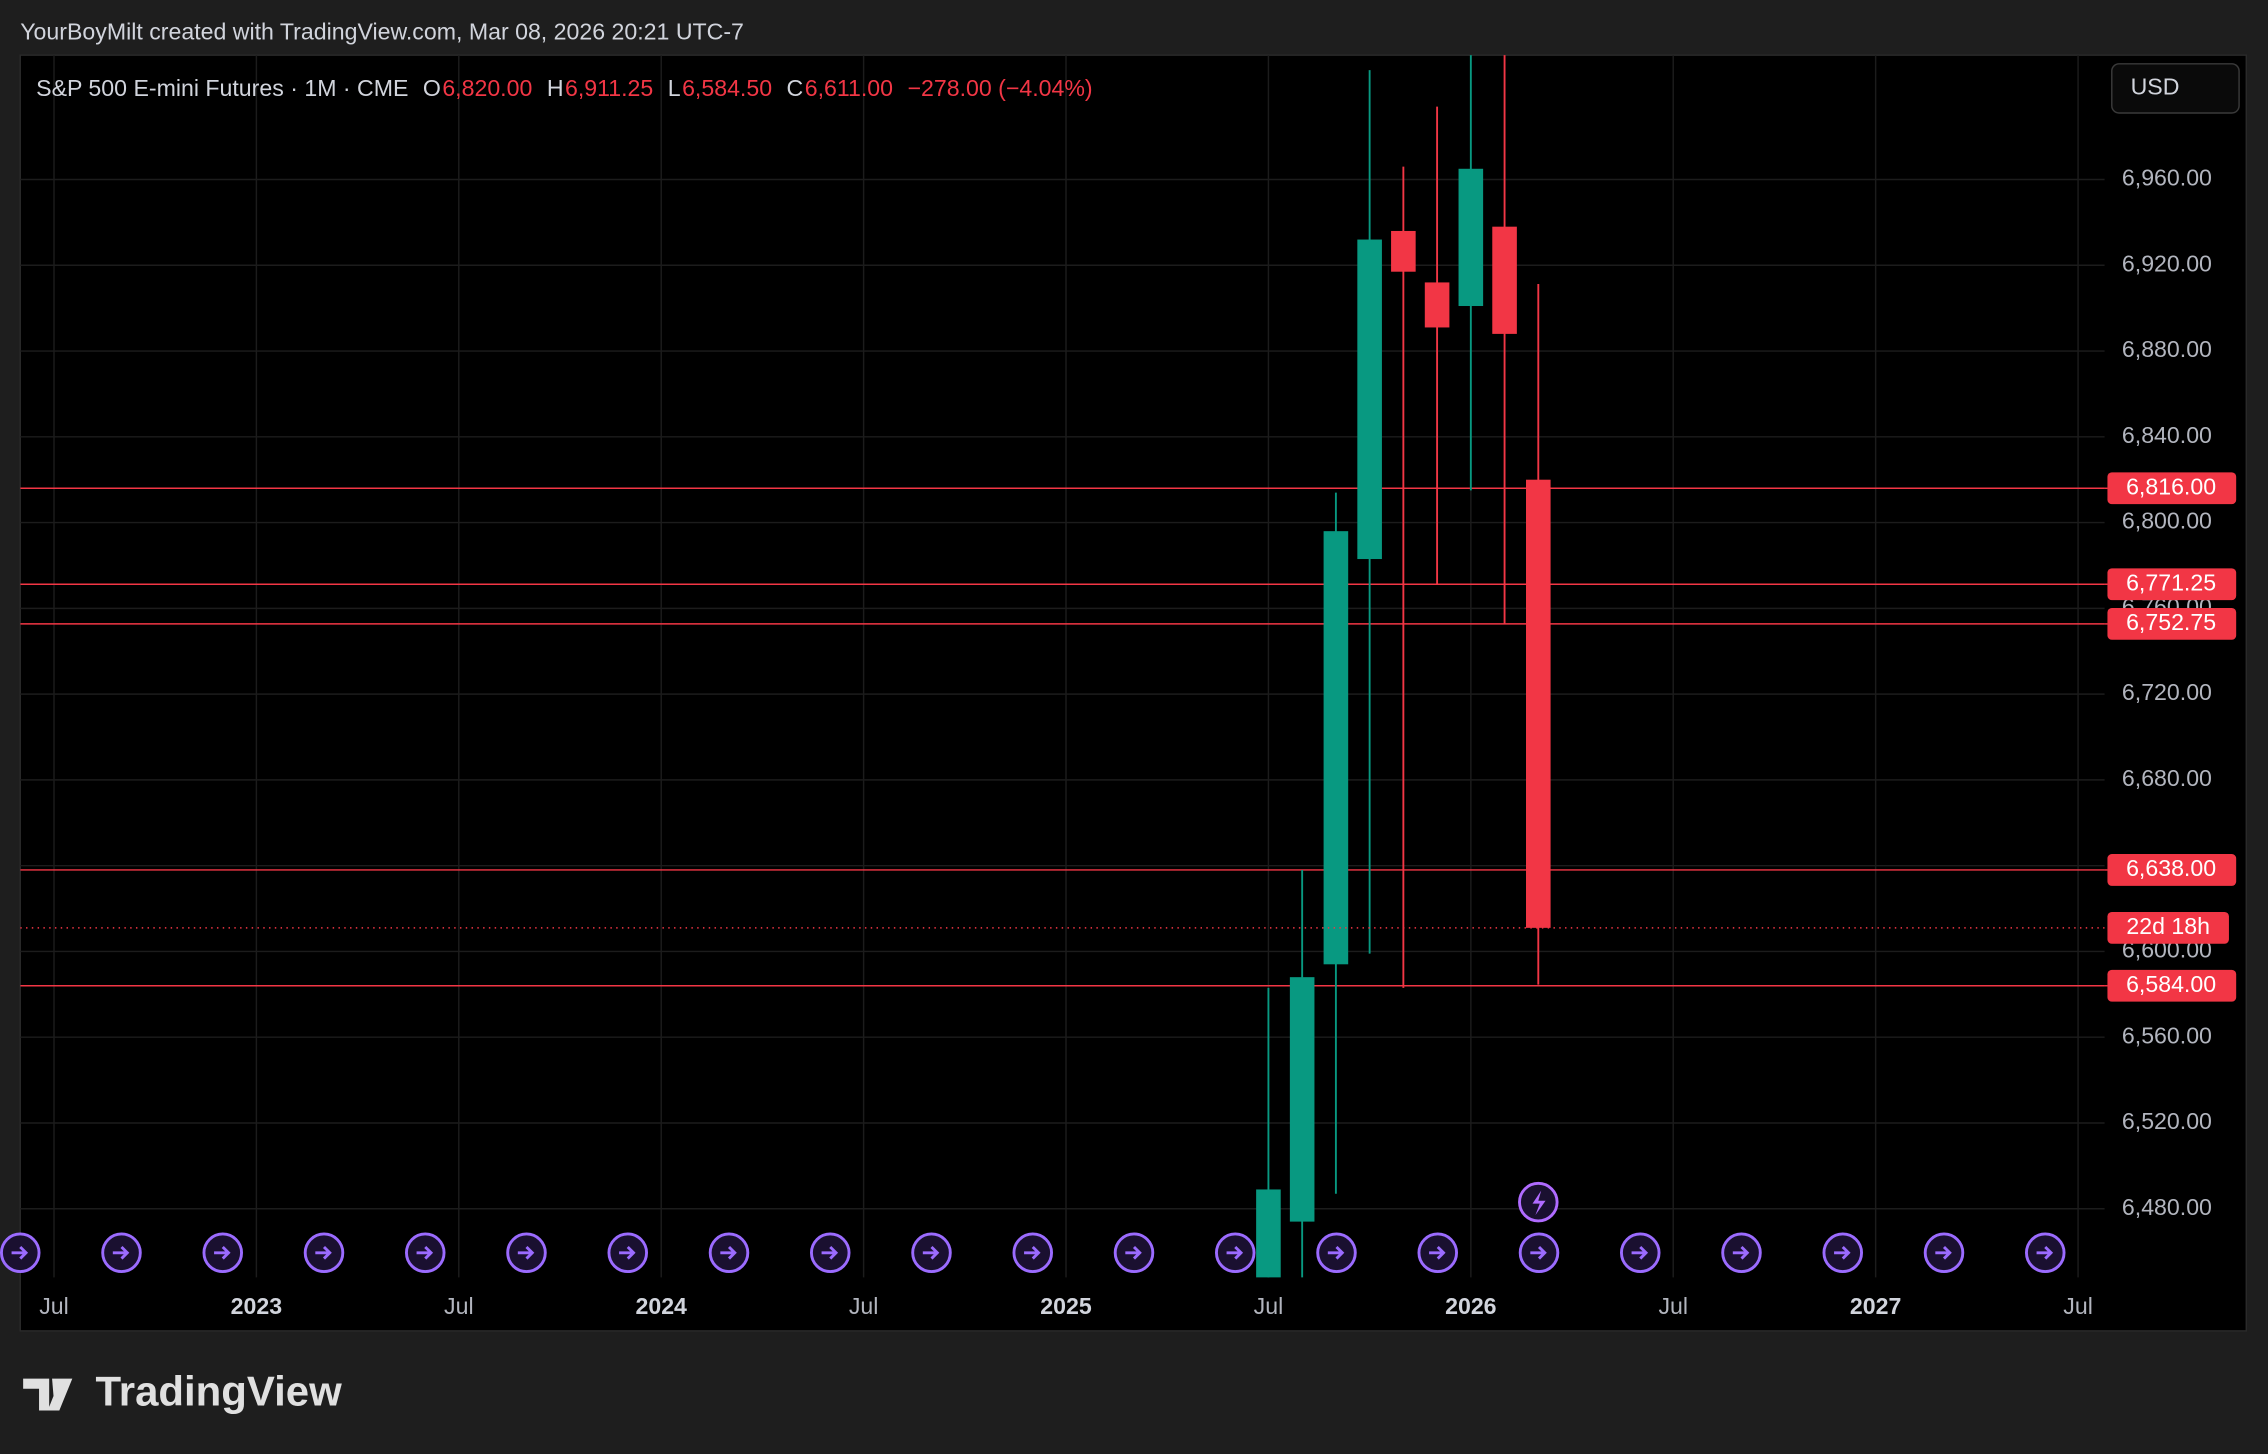 The image size is (2268, 1454). What do you see at coordinates (2155, 87) in the screenshot?
I see `currency-label: USD` at bounding box center [2155, 87].